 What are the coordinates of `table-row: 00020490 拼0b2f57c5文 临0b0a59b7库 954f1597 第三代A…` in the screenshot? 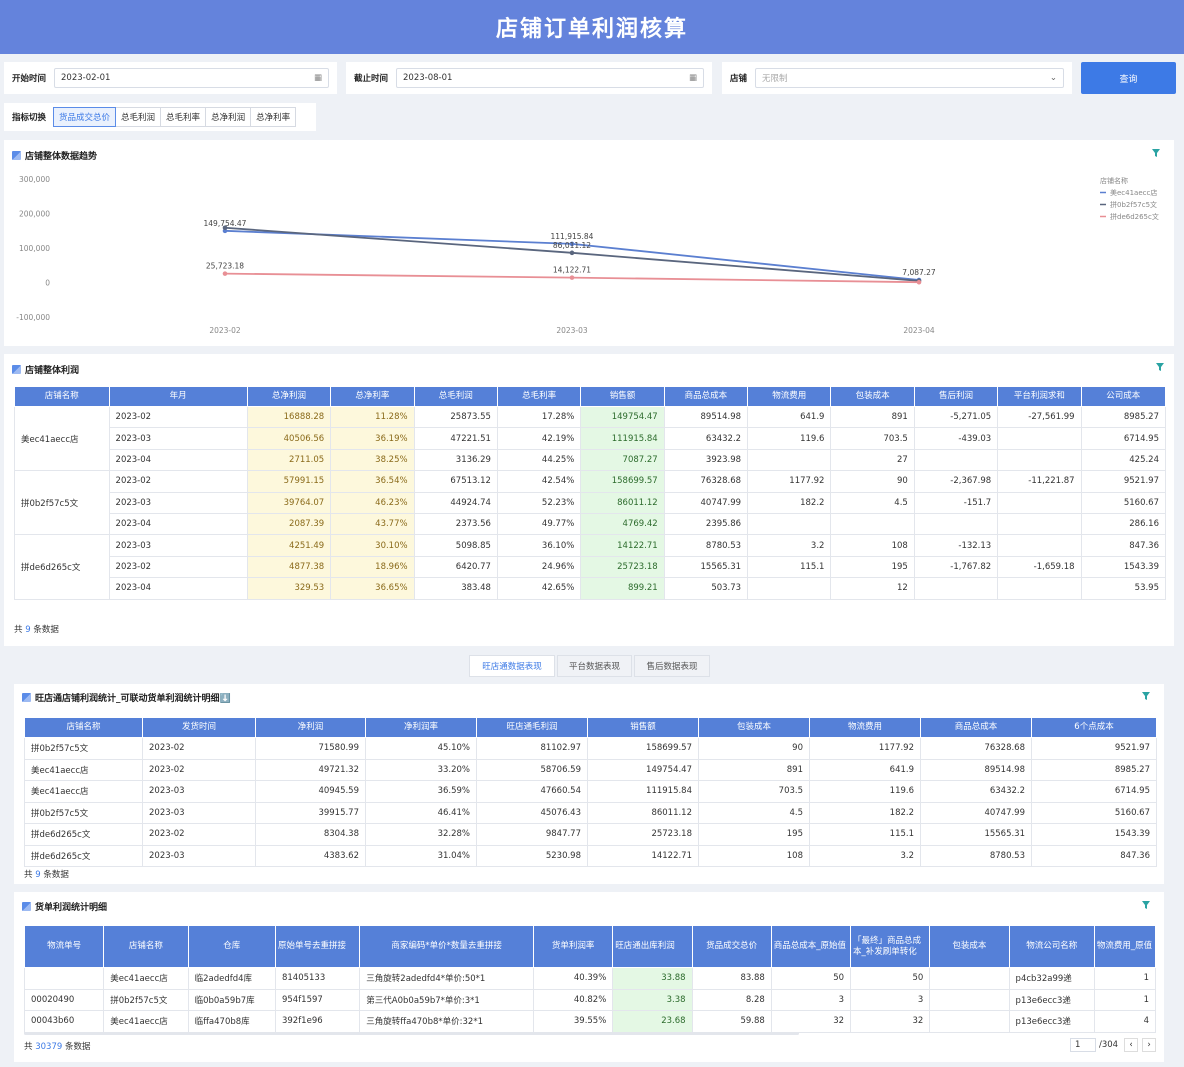 It's located at (590, 999).